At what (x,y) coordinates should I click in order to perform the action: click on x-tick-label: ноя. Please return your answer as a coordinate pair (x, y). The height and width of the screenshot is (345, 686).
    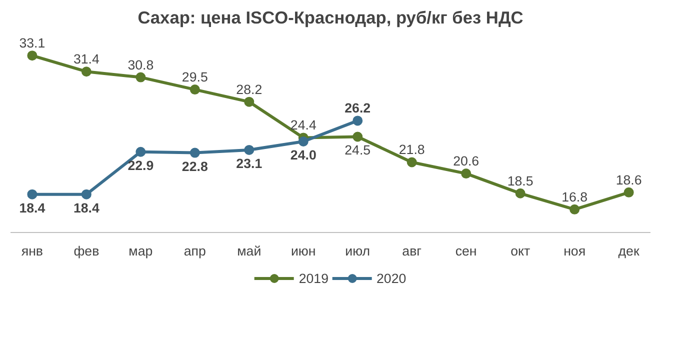
    Looking at the image, I should click on (575, 251).